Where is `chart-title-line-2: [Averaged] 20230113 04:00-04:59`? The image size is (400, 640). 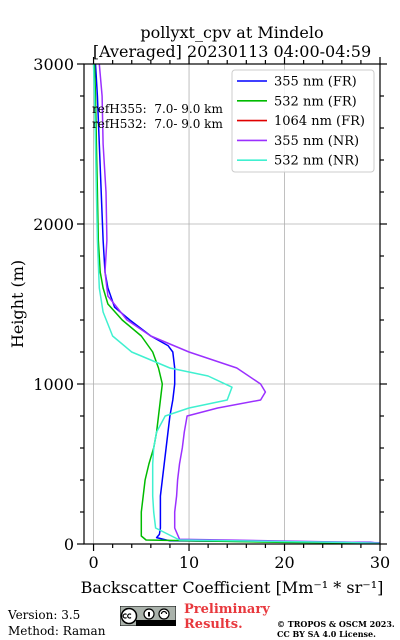 chart-title-line-2: [Averaged] 20230113 04:00-04:59 is located at coordinates (232, 51).